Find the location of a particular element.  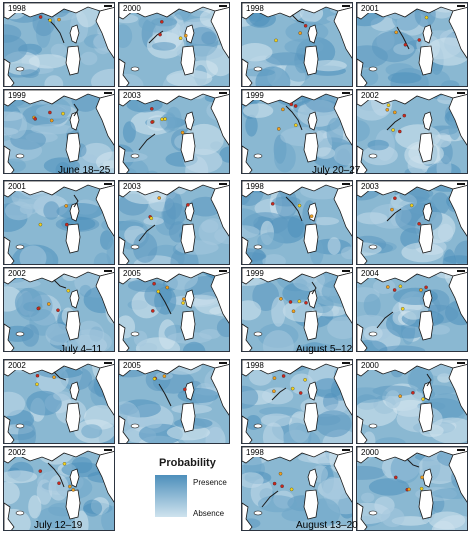

legend-color-ramp is located at coordinates (171, 496).